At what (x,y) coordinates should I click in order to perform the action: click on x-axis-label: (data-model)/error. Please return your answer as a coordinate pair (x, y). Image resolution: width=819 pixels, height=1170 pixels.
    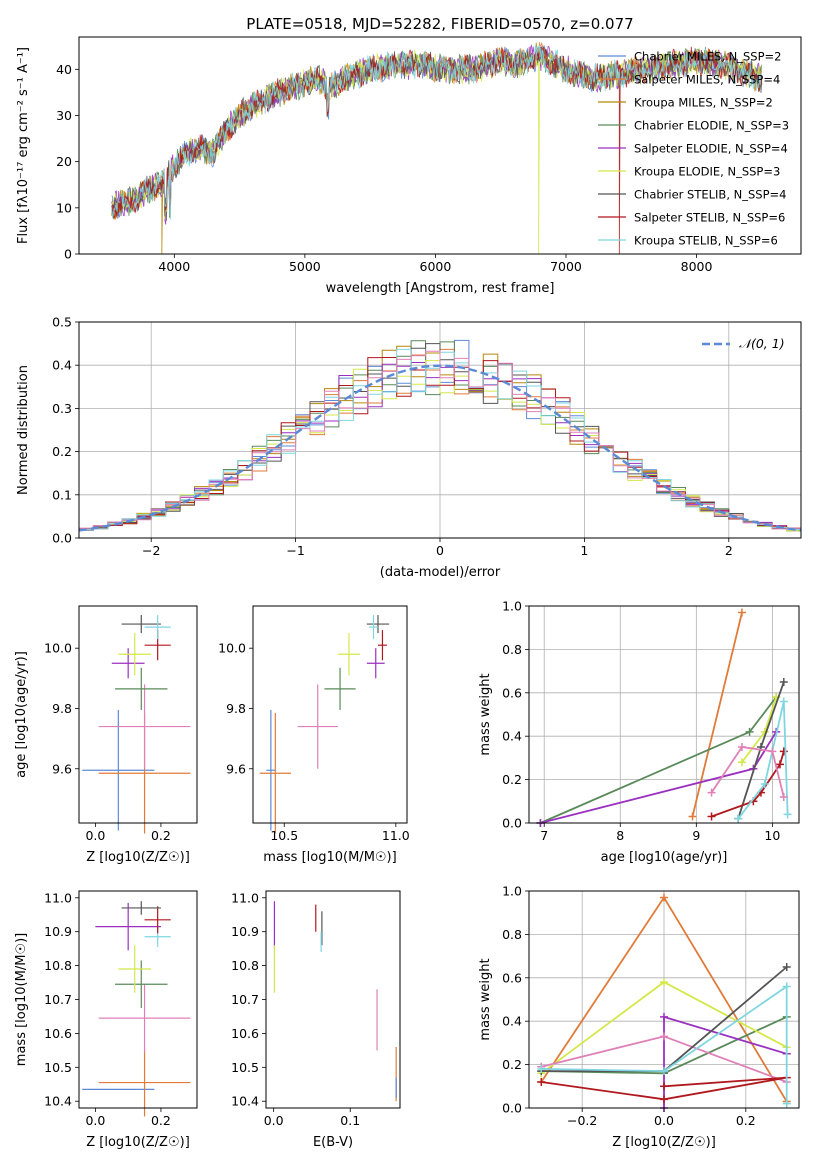
    Looking at the image, I should click on (440, 572).